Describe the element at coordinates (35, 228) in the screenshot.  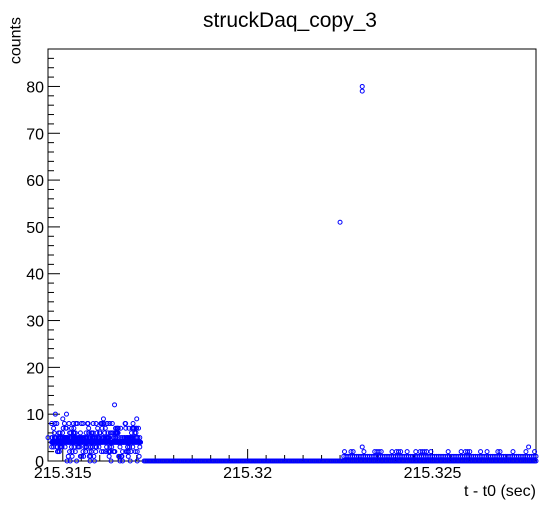
I see `y-tick-label: 50` at that location.